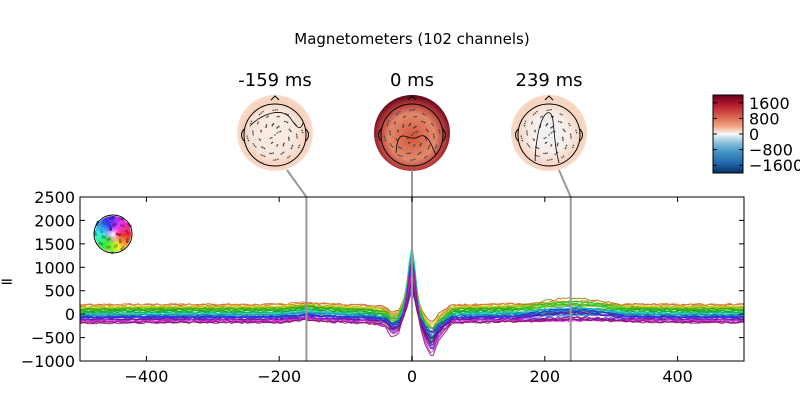 This screenshot has height=420, width=800. I want to click on left-ear, so click(380, 135).